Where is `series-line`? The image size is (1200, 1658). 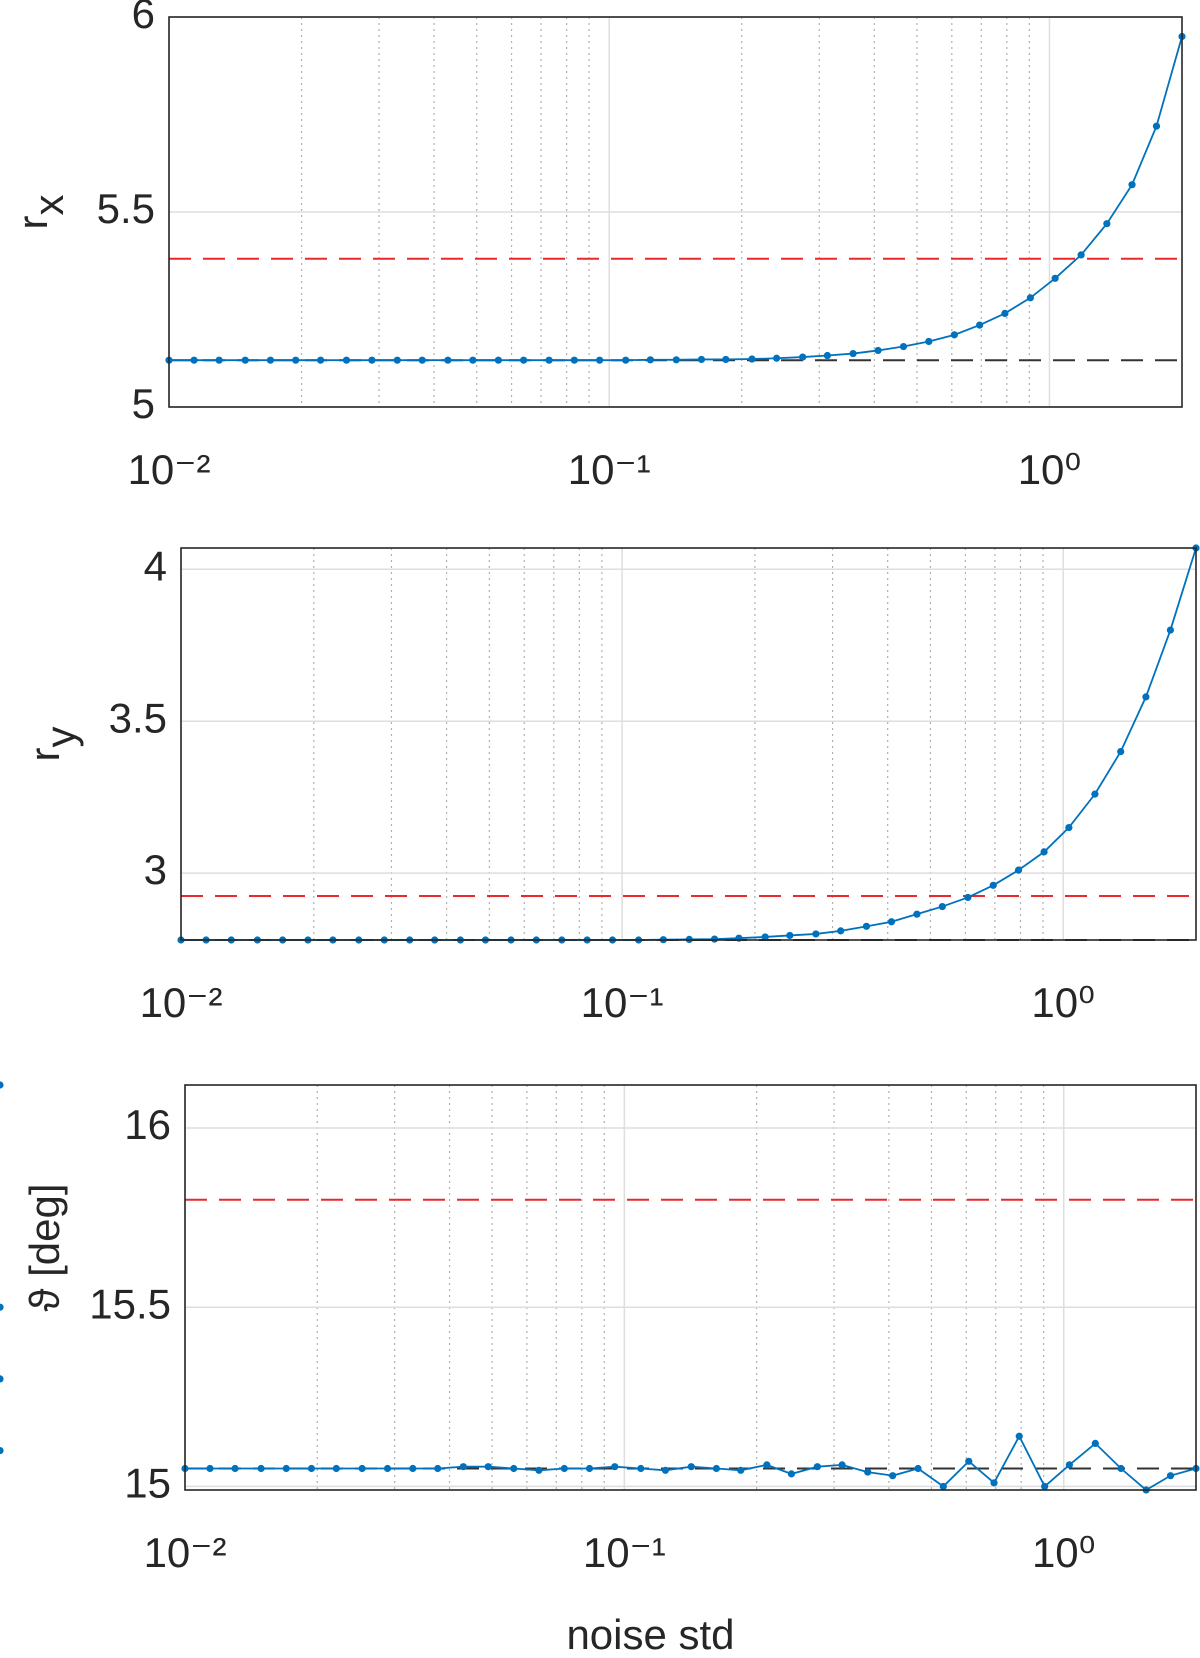 series-line is located at coordinates (691, 1463).